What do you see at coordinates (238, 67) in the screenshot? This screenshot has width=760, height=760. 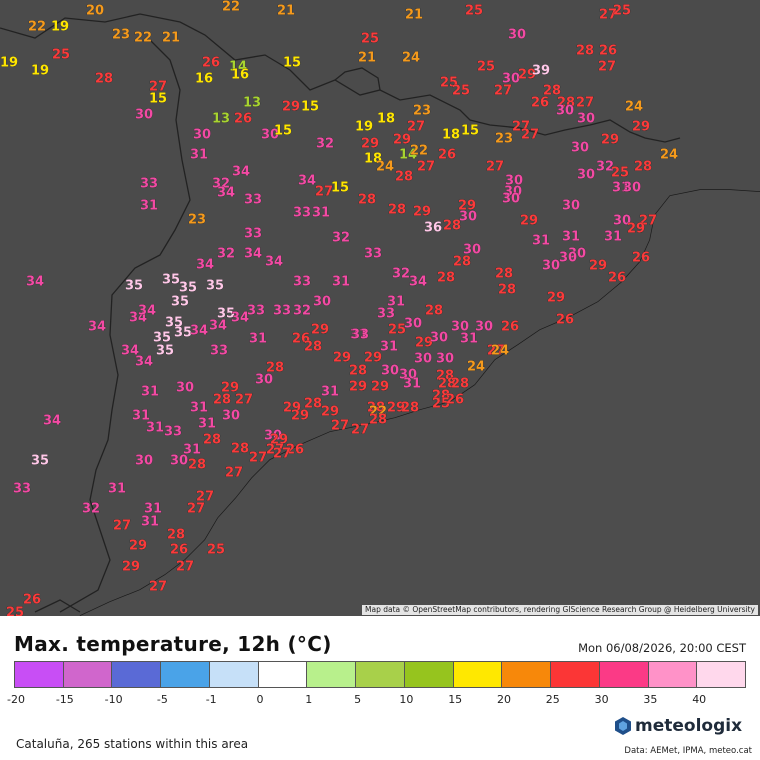 I see `station-value: 14` at bounding box center [238, 67].